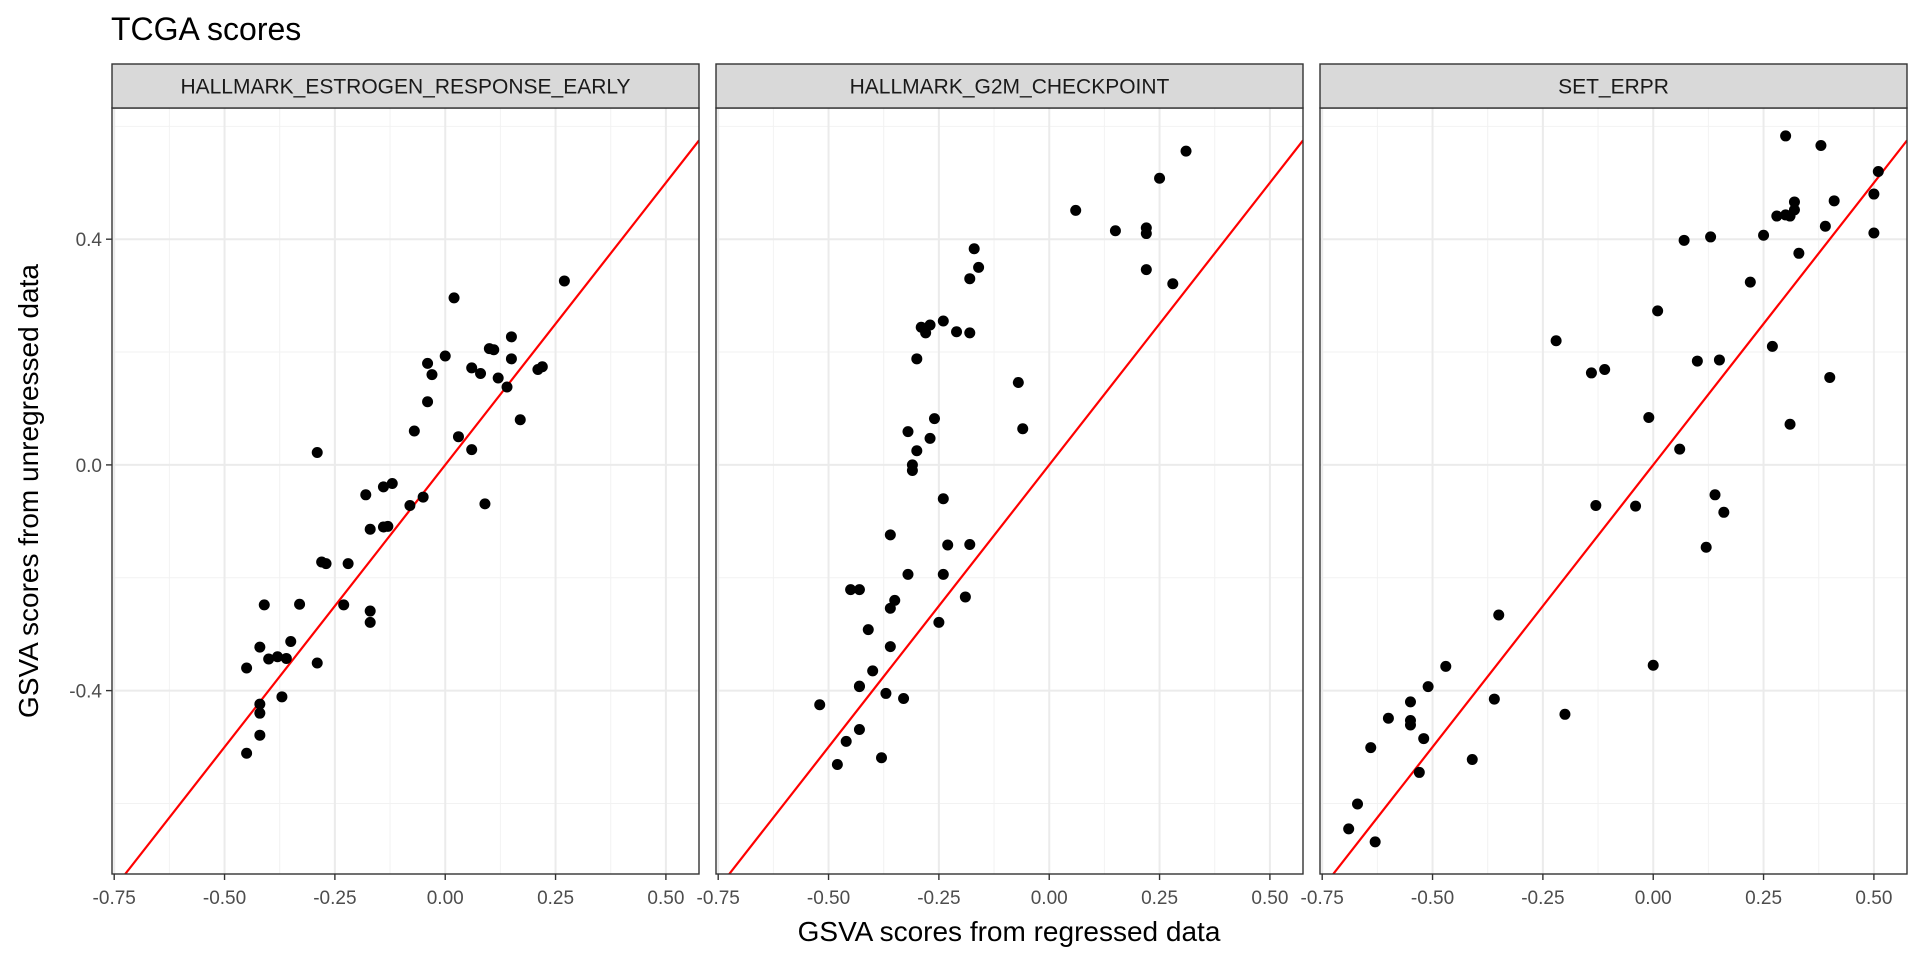 This screenshot has width=1920, height=965. What do you see at coordinates (206, 29) in the screenshot?
I see `chart-title: TCGA scores` at bounding box center [206, 29].